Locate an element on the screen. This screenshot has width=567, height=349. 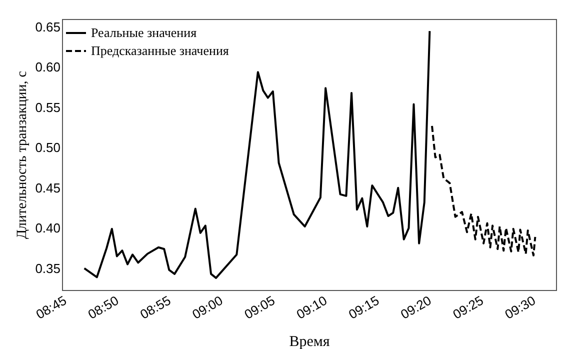
x-tick-label: 09:20 is located at coordinates (416, 307).